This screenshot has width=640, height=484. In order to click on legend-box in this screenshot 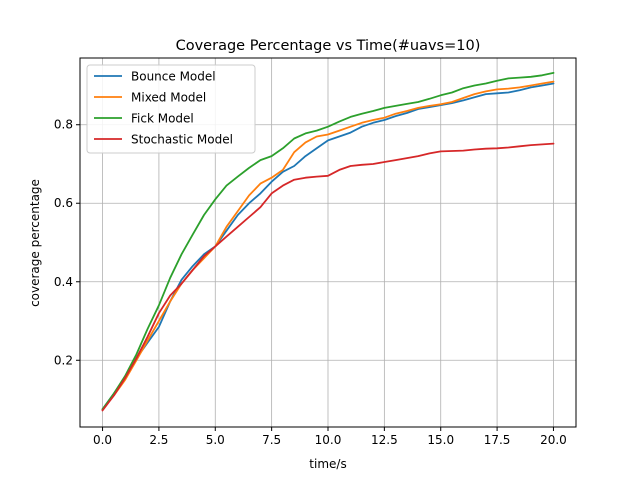, I will do `click(171, 109)`.